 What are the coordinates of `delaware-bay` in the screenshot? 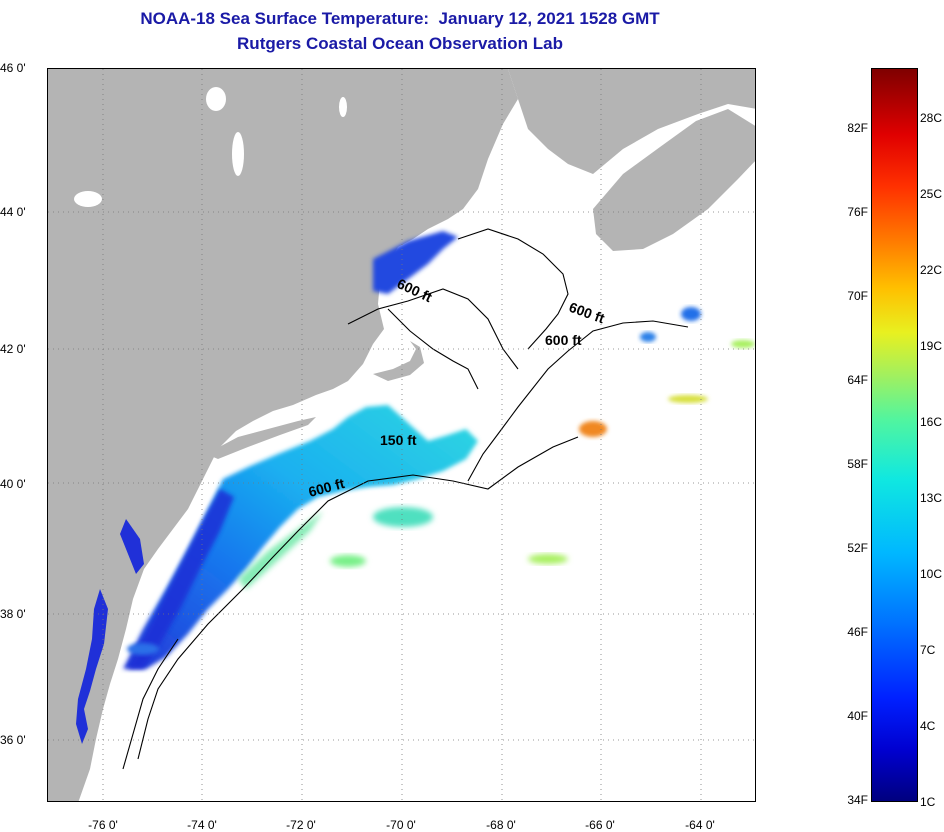 It's located at (132, 546).